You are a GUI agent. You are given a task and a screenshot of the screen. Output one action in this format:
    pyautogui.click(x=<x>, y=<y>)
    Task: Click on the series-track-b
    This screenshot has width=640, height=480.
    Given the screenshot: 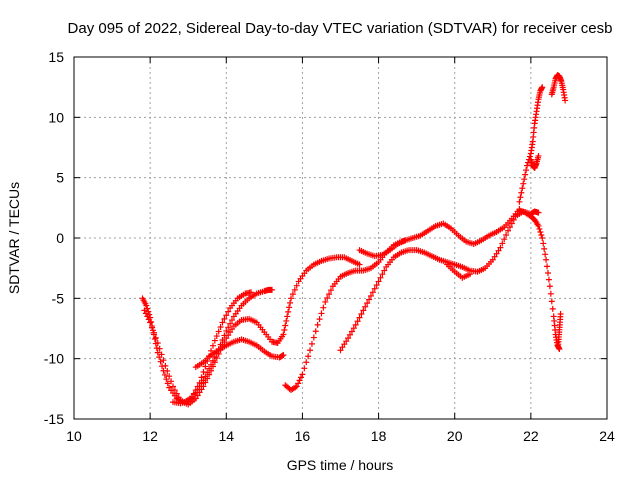 What is the action you would take?
    pyautogui.click(x=252, y=331)
    